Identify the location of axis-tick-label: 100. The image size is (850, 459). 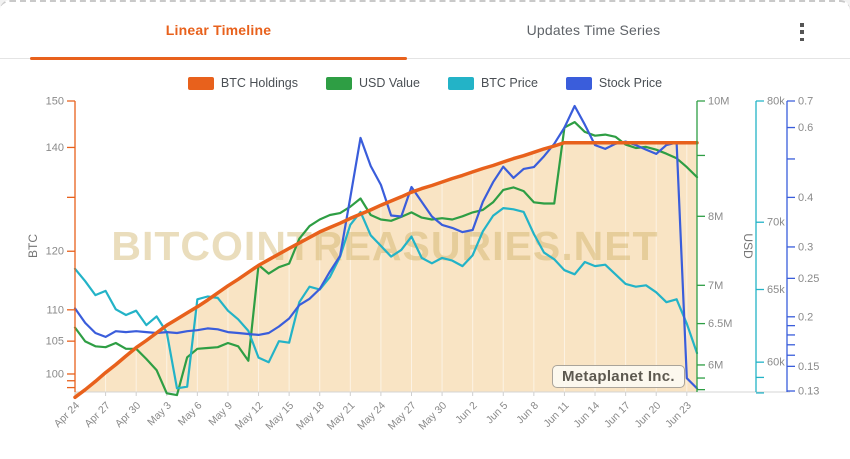
(55, 374).